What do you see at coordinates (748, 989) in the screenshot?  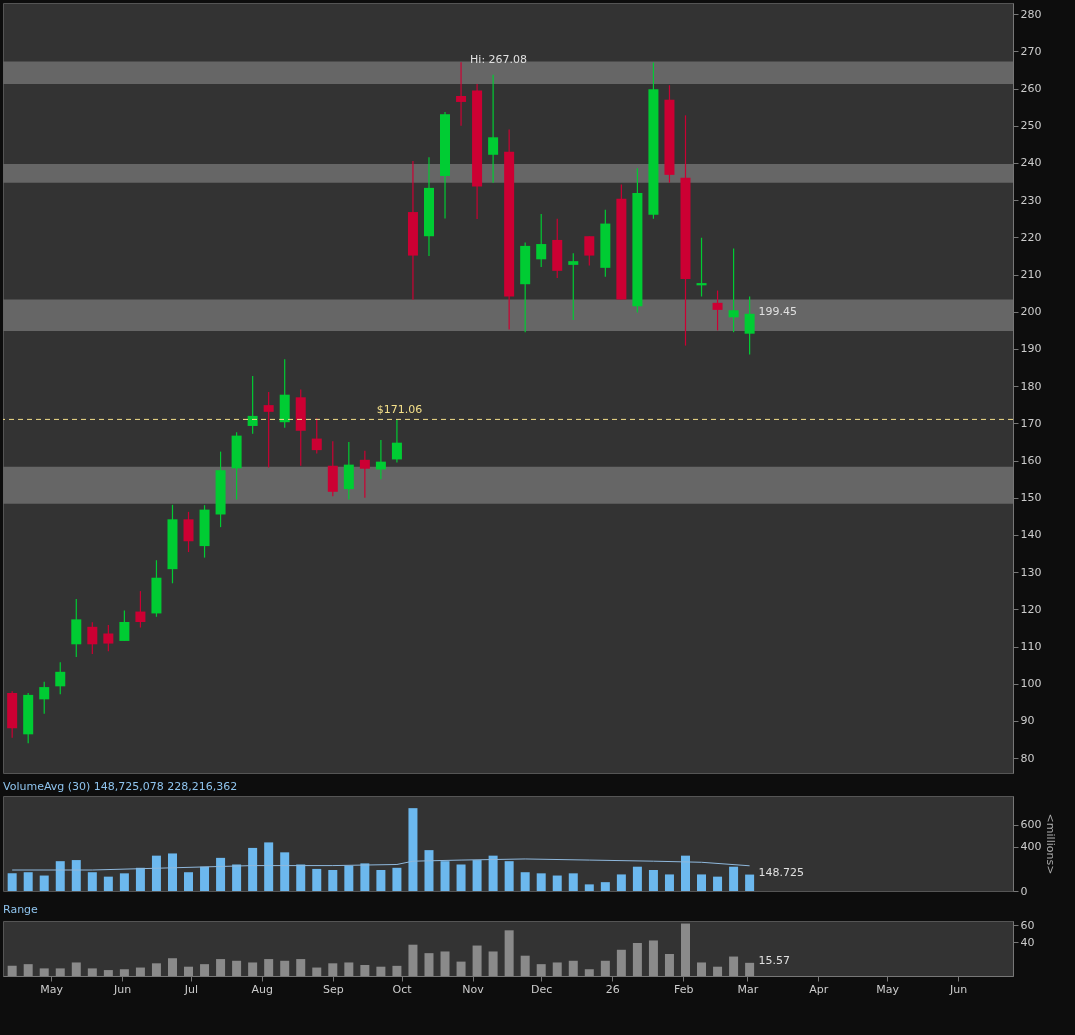 I see `x-tick-label: Mar` at bounding box center [748, 989].